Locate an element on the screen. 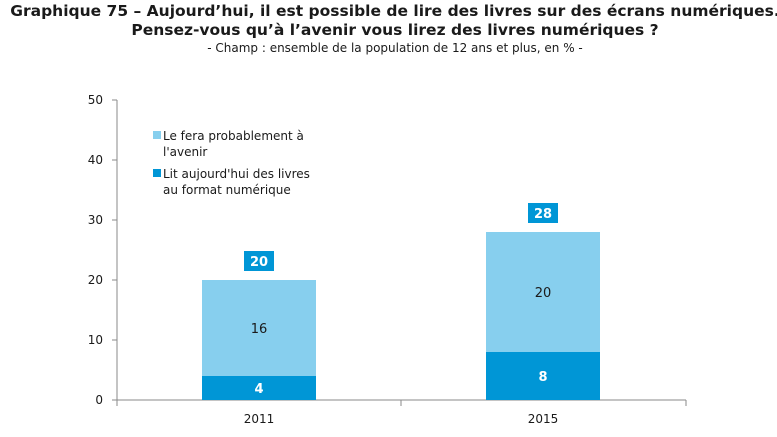 The width and height of the screenshot is (777, 437). y-tick-label: 0 is located at coordinates (99, 400).